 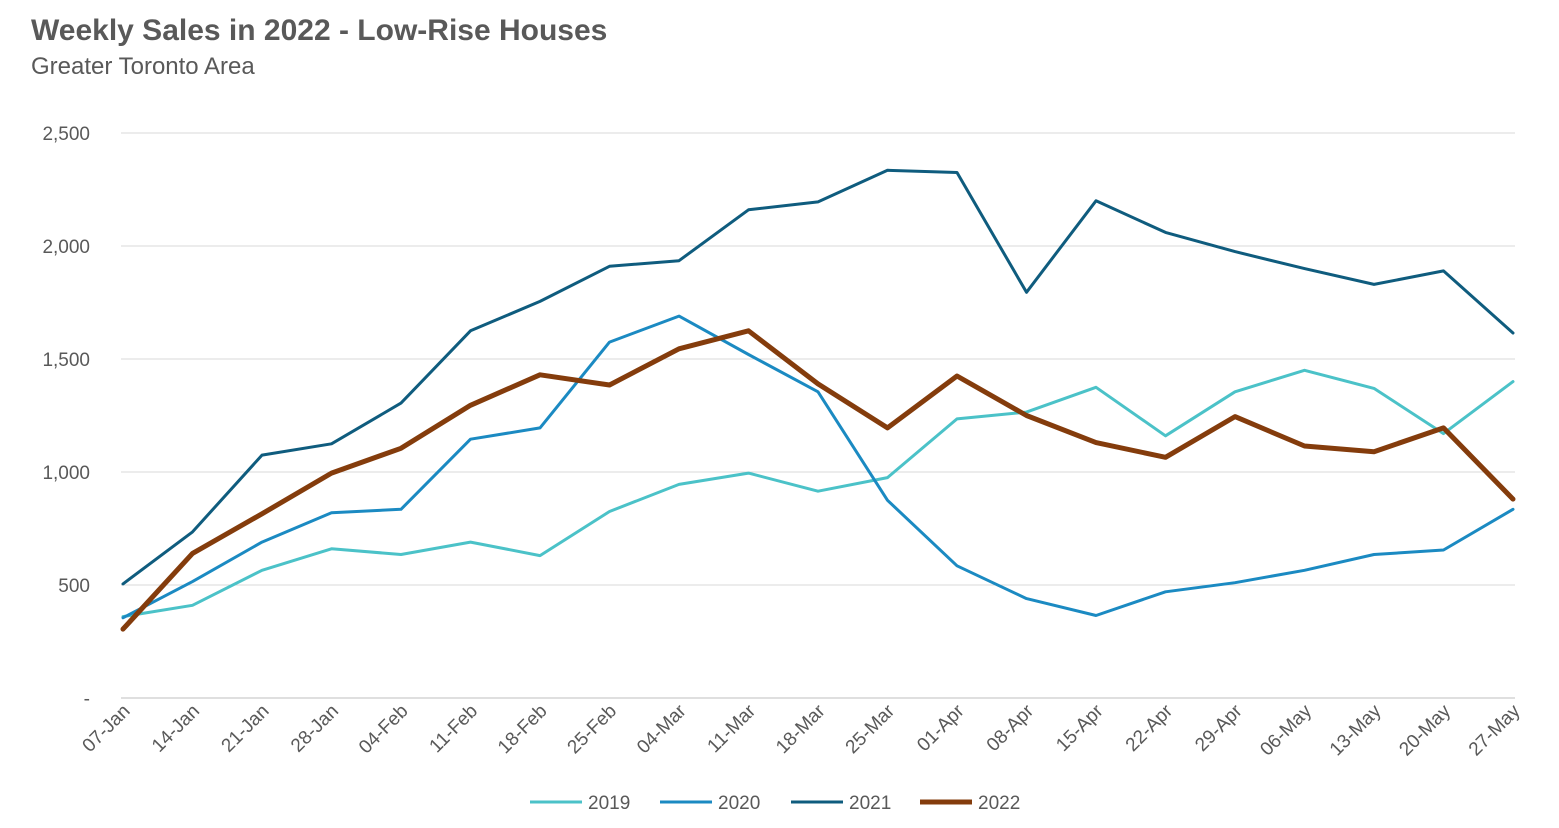 What do you see at coordinates (801, 729) in the screenshot?
I see `x-tick-label: 18-Mar` at bounding box center [801, 729].